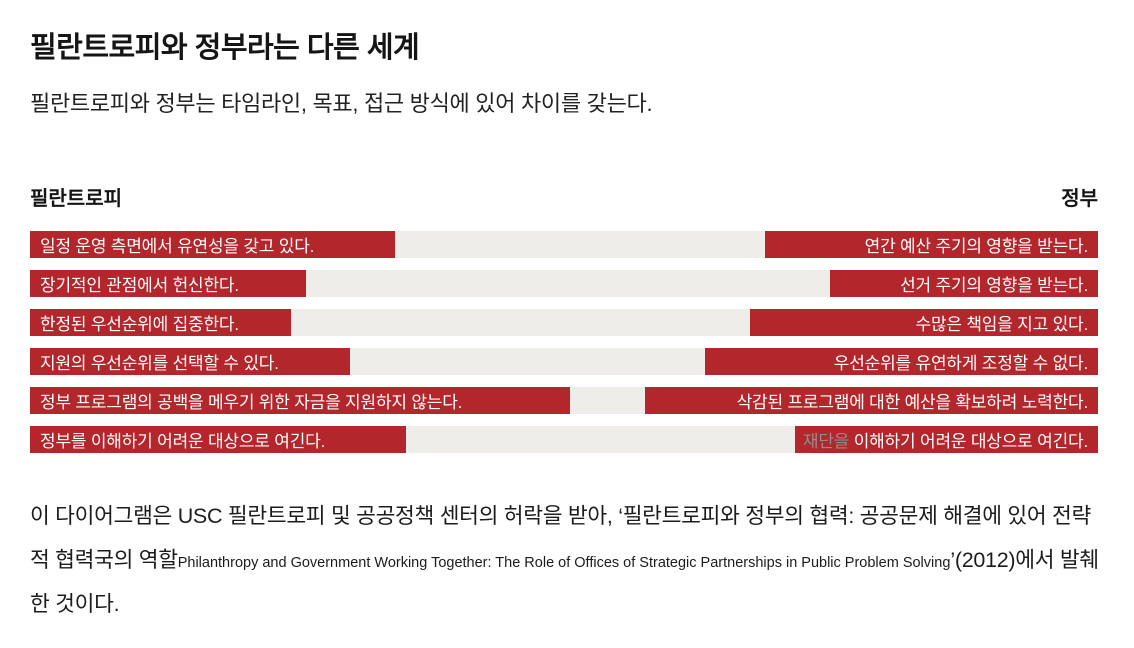  Describe the element at coordinates (139, 324) in the screenshot. I see `bar-label: 한정된 우선순위에 집중한다.` at that location.